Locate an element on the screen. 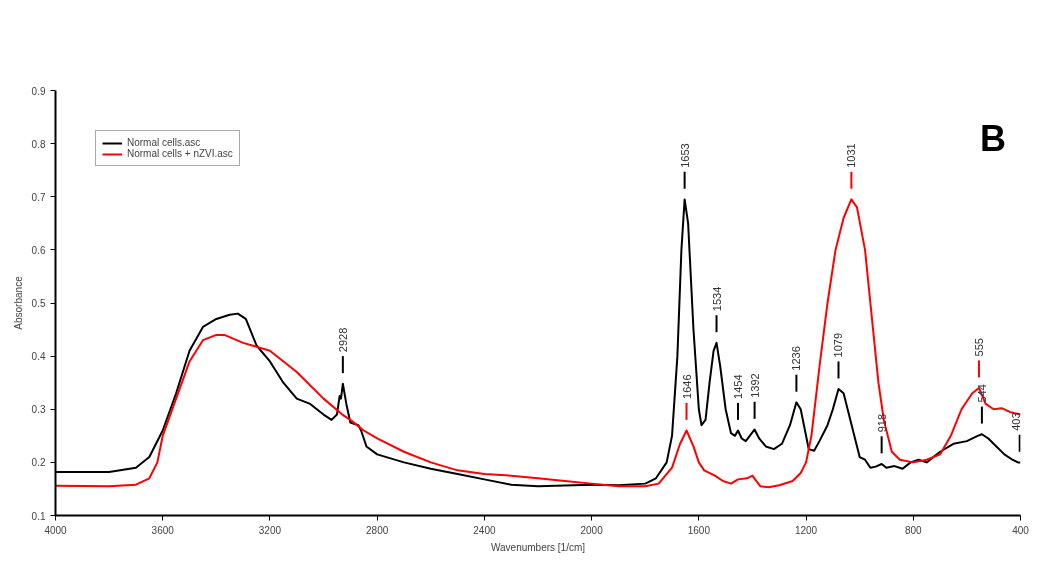 The height and width of the screenshot is (562, 1058). annotation: 1653 is located at coordinates (684, 155).